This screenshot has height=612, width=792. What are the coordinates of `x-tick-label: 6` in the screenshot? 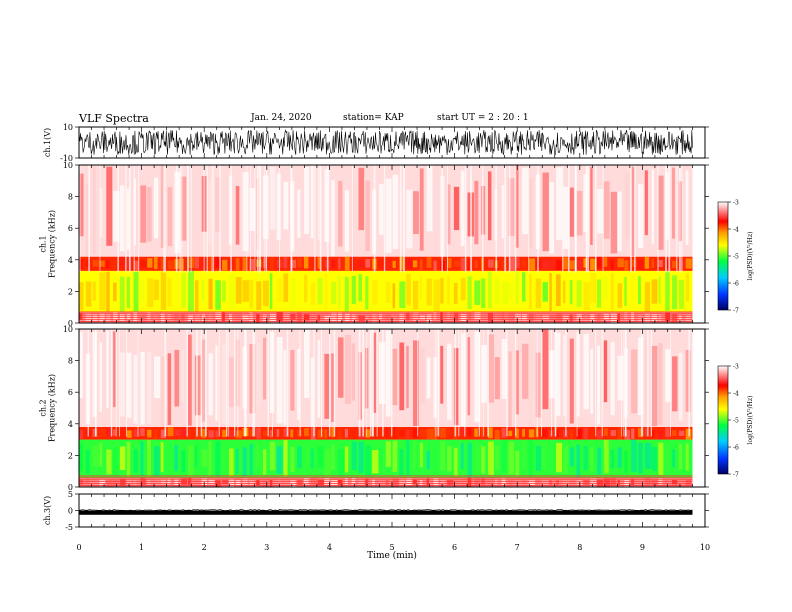 It's located at (454, 547).